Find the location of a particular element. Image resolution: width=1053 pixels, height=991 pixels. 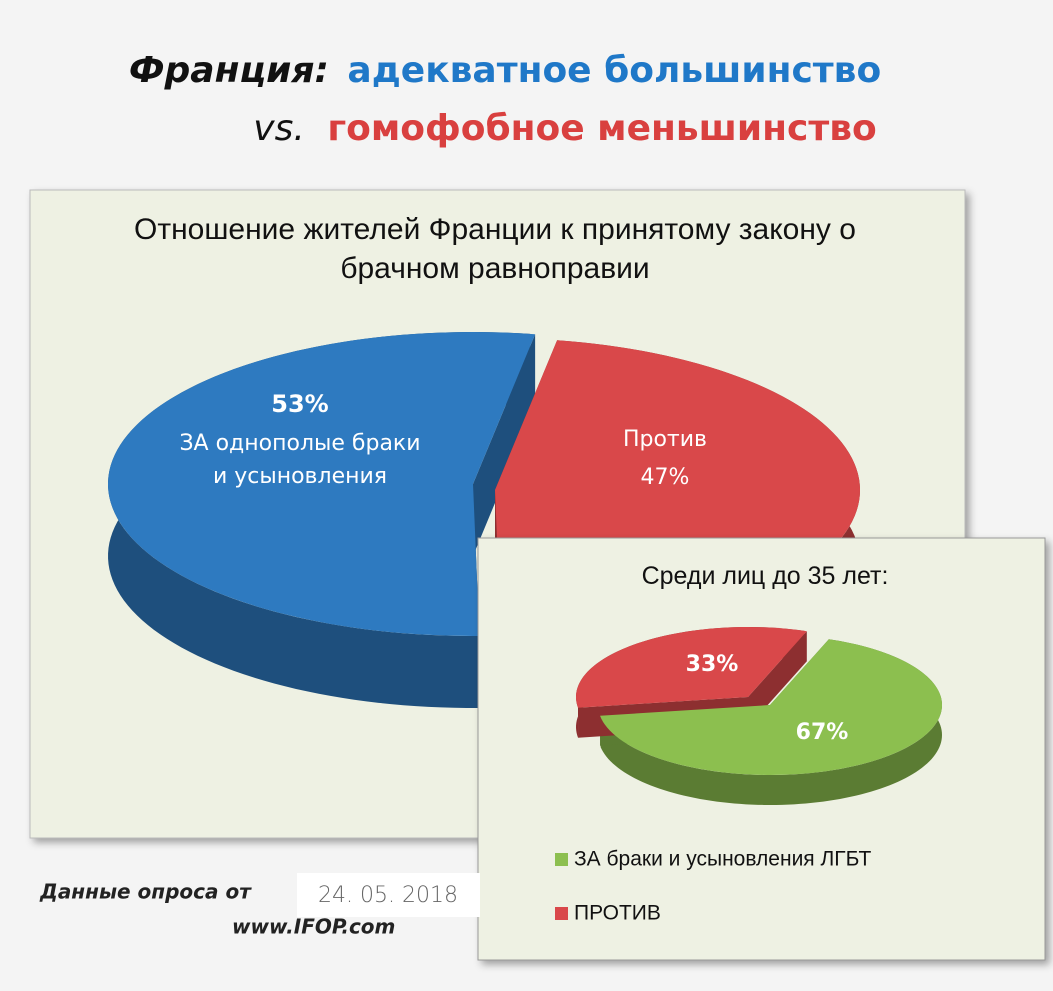

headline-country: Франция: is located at coordinates (229, 70).